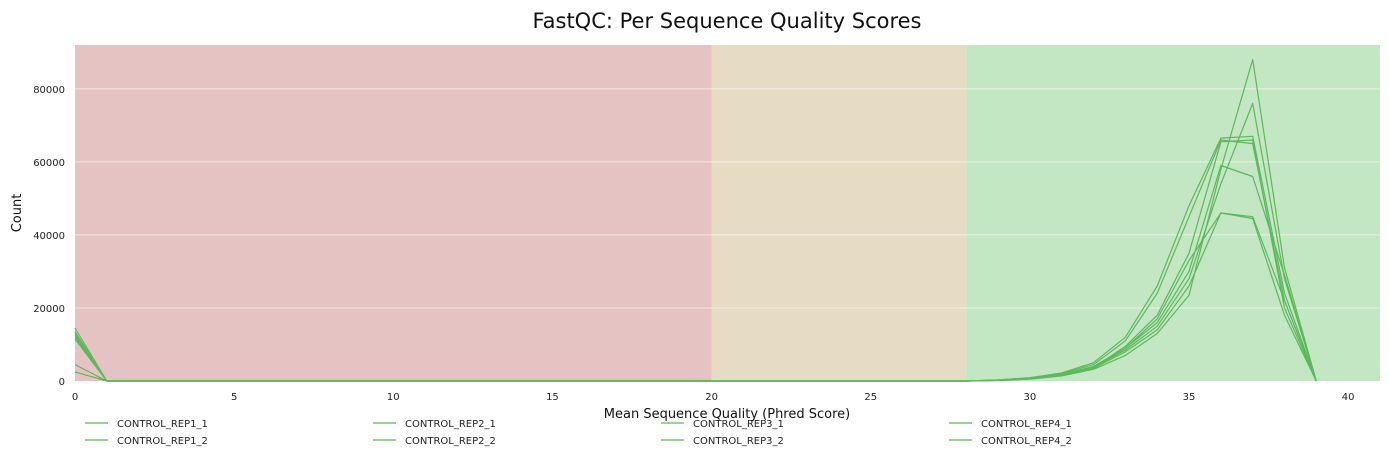 This screenshot has width=1389, height=460. Describe the element at coordinates (49, 90) in the screenshot. I see `y-tick-label: 80000` at that location.